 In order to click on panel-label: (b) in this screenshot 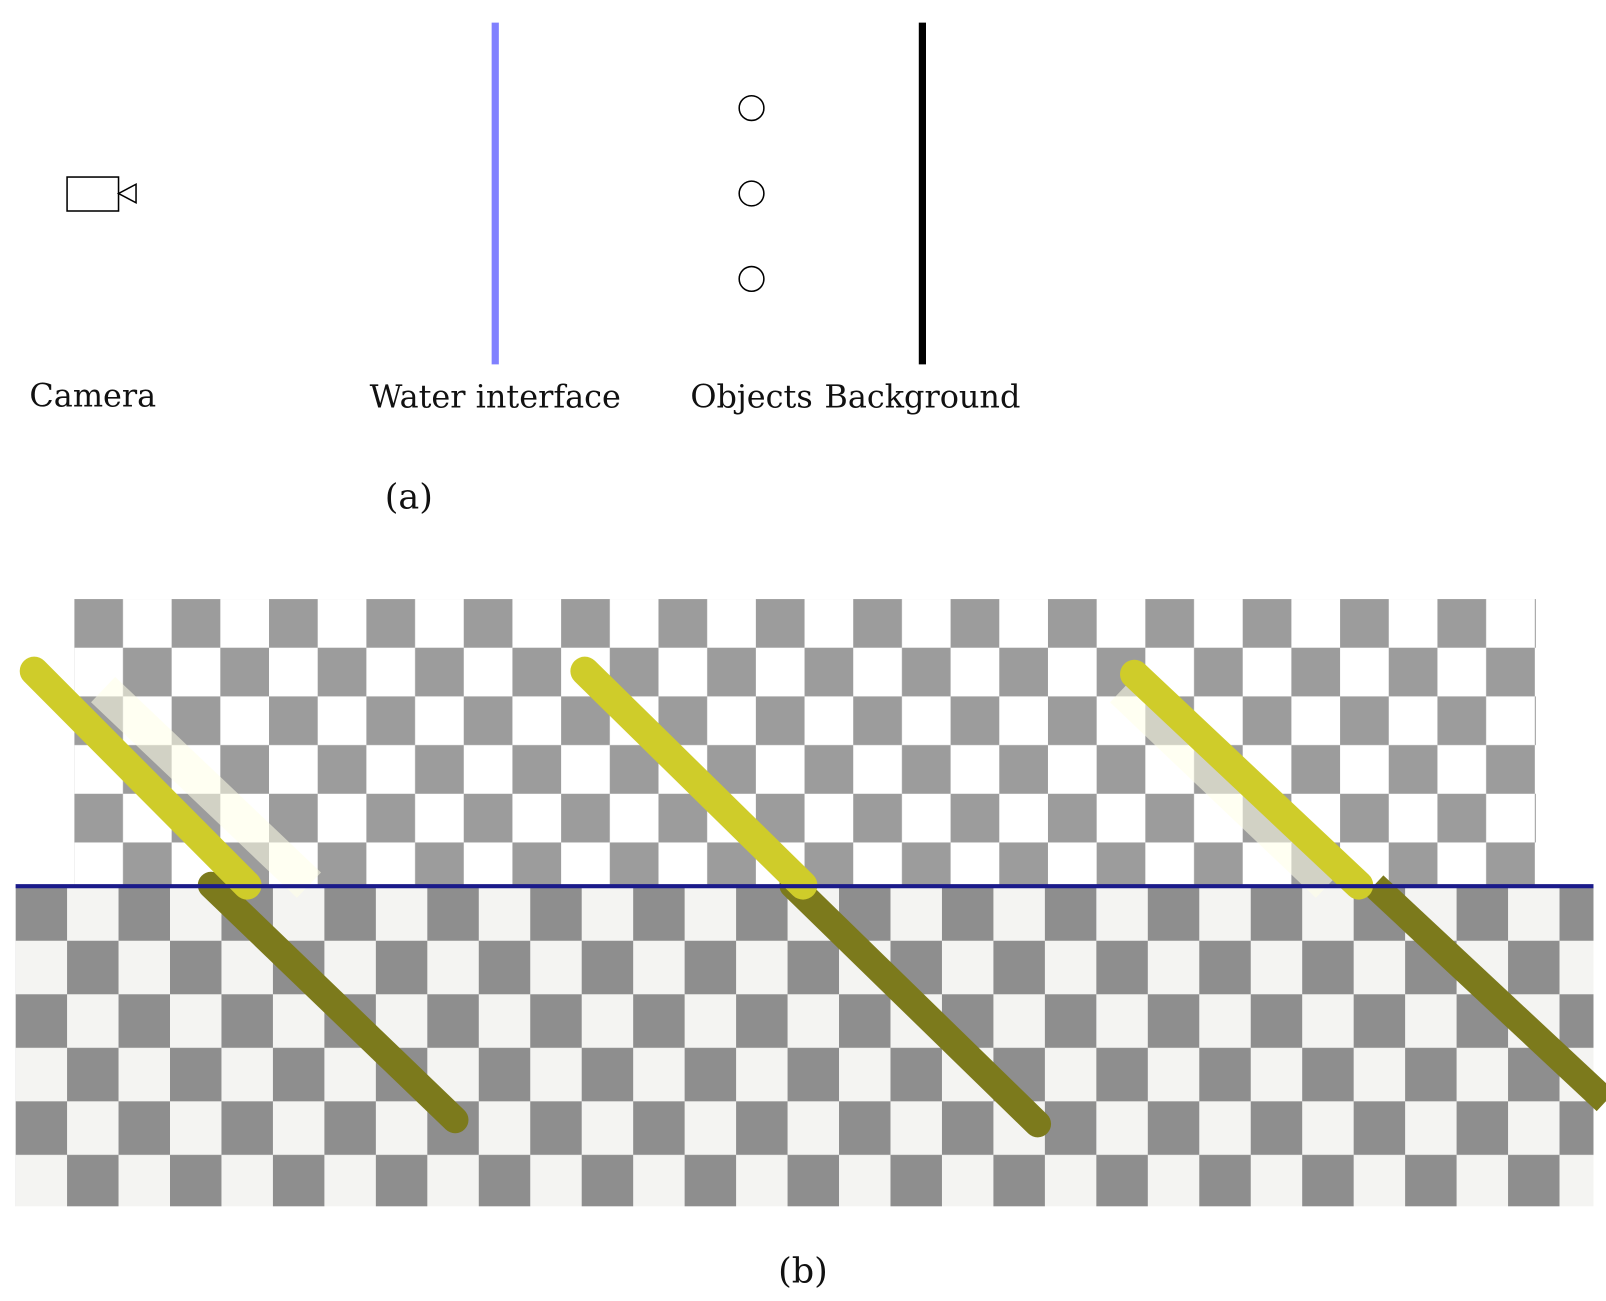, I will do `click(803, 1271)`.